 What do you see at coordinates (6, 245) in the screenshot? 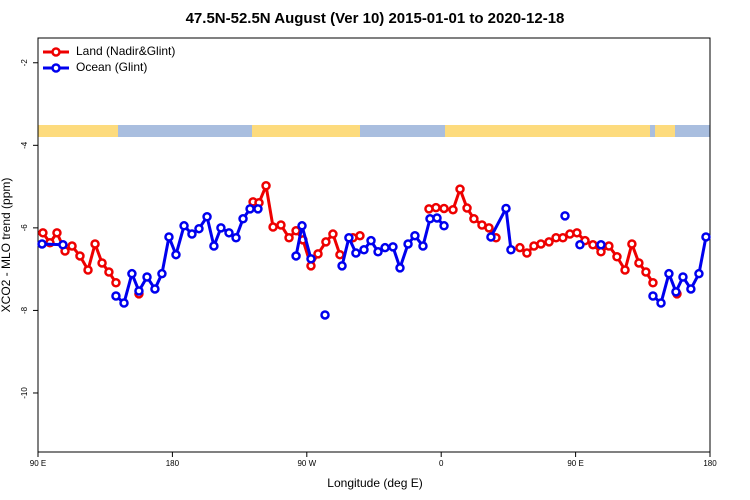
I see `y-axis-label: XCO2 - MLO trend (ppm)` at bounding box center [6, 245].